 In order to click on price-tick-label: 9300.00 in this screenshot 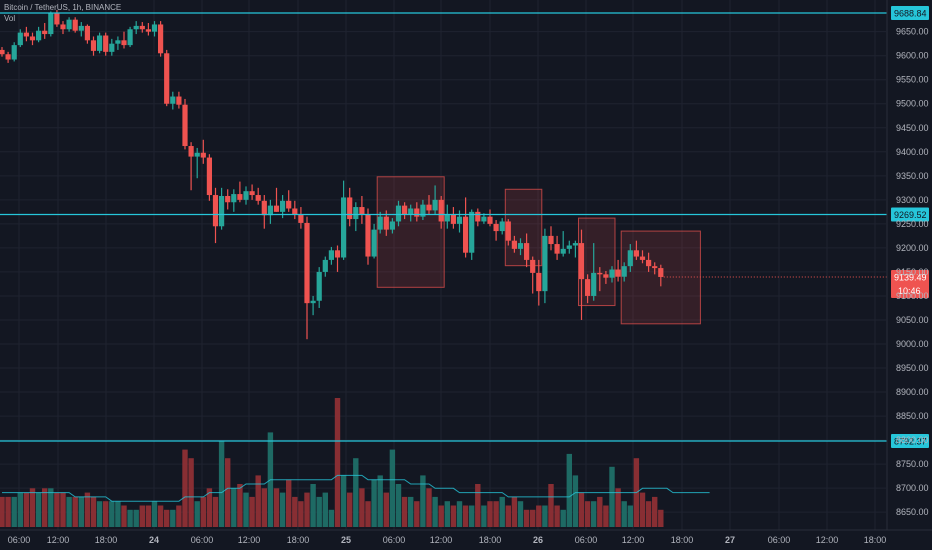, I will do `click(912, 200)`.